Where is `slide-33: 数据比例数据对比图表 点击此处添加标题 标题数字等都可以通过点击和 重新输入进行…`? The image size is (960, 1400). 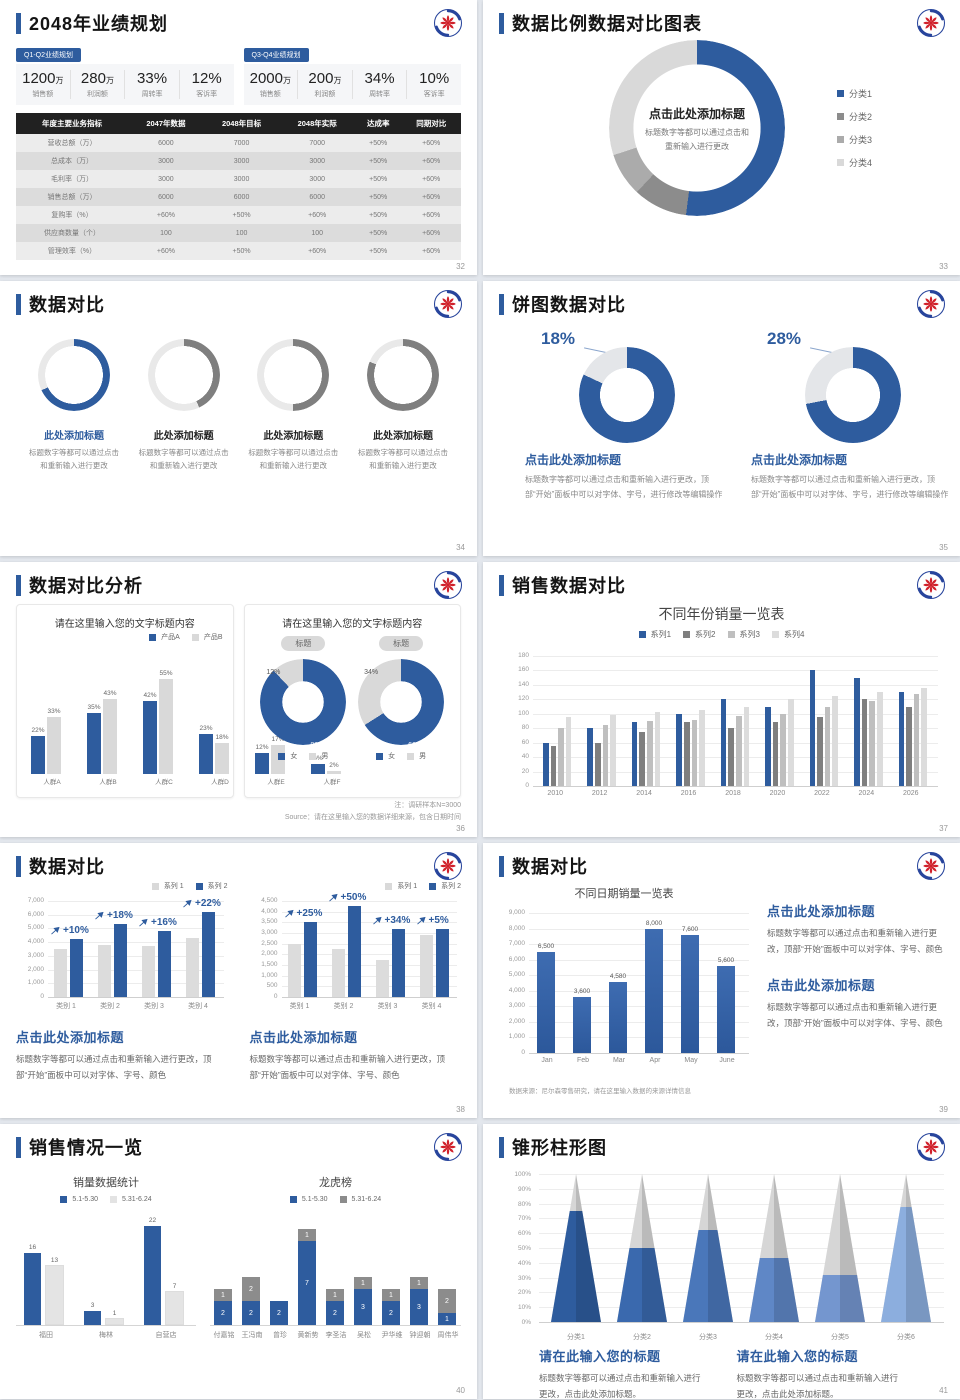
slide-33: 数据比例数据对比图表 点击此处添加标题 标题数字等都可以通过点击和 重新输入进行… is located at coordinates (721, 137).